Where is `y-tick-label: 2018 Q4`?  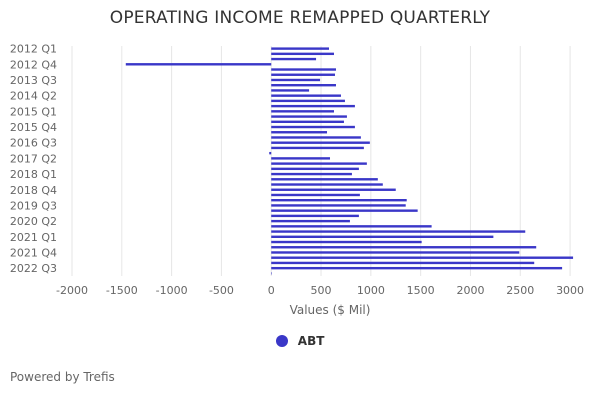 y-tick-label: 2018 Q4 is located at coordinates (33, 190).